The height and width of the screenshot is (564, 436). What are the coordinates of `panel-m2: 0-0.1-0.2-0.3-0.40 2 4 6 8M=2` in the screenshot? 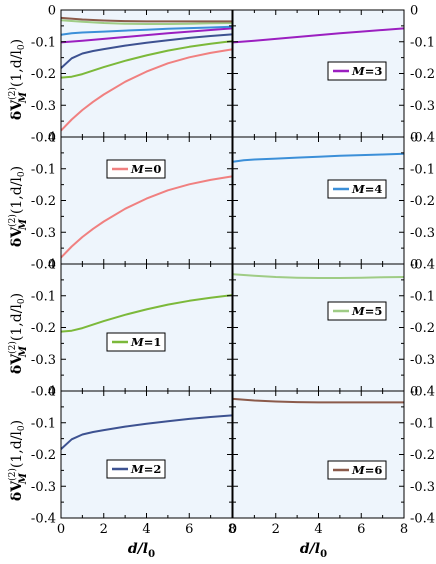 It's located at (133, 461).